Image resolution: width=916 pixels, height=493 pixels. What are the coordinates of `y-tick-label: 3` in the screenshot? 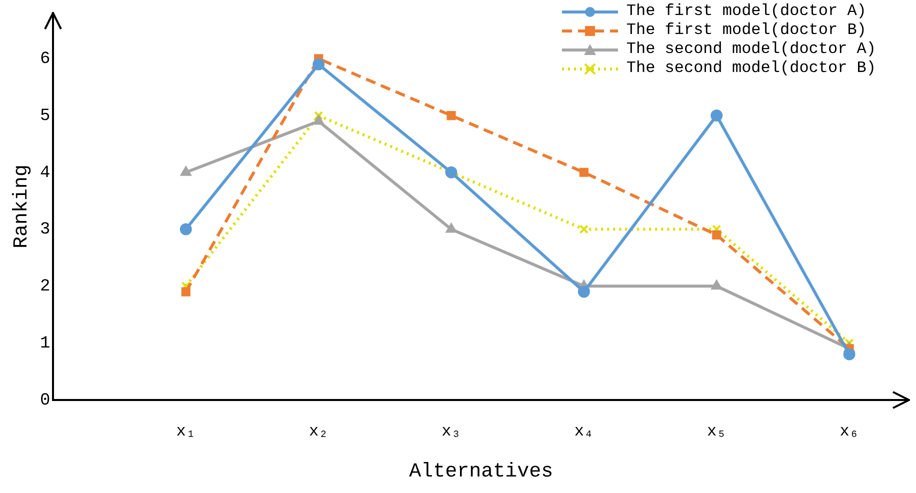 It's located at (45, 230).